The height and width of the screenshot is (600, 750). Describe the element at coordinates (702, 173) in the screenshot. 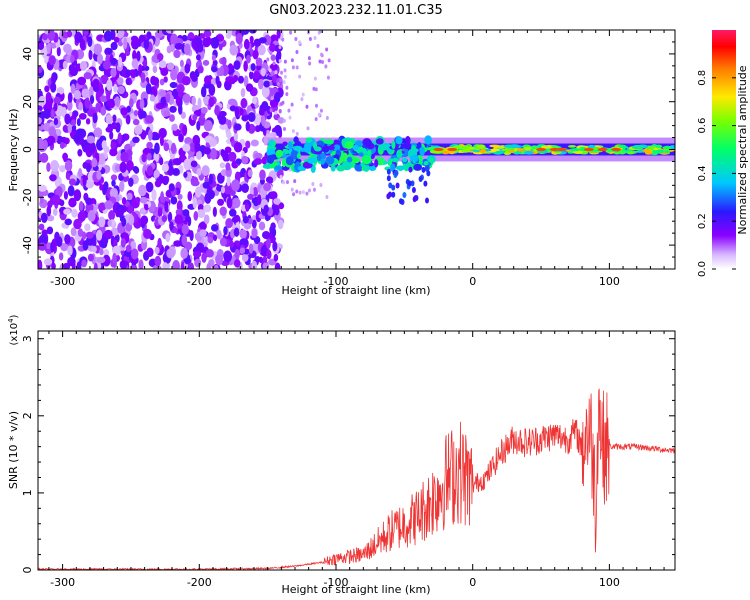

I see `colorbar-tick-label: 0.4` at that location.